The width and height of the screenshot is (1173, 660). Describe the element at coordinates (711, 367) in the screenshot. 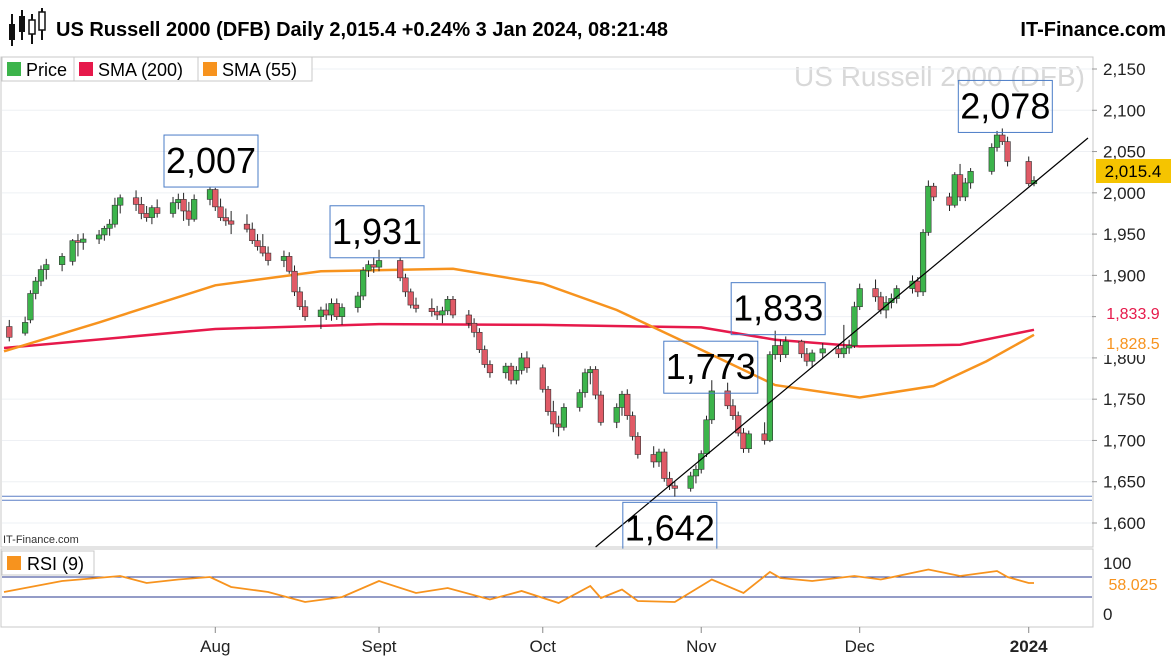

I see `annotation-callout: 1,773` at that location.